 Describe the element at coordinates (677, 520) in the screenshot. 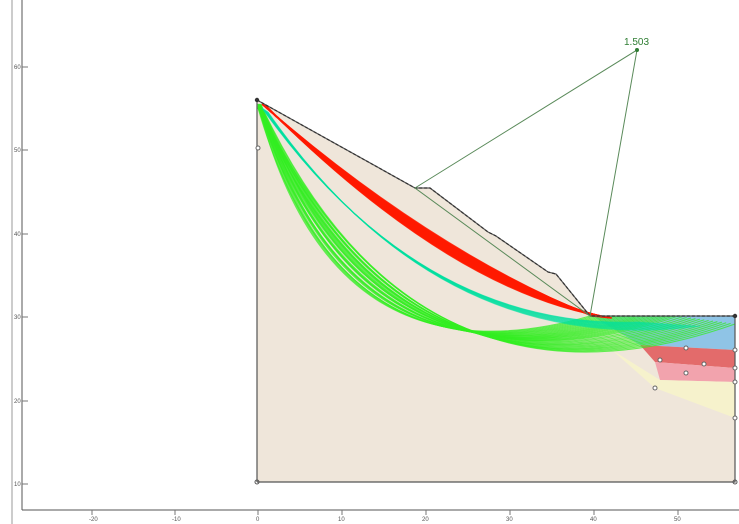

I see `x-tick-label: 50` at that location.